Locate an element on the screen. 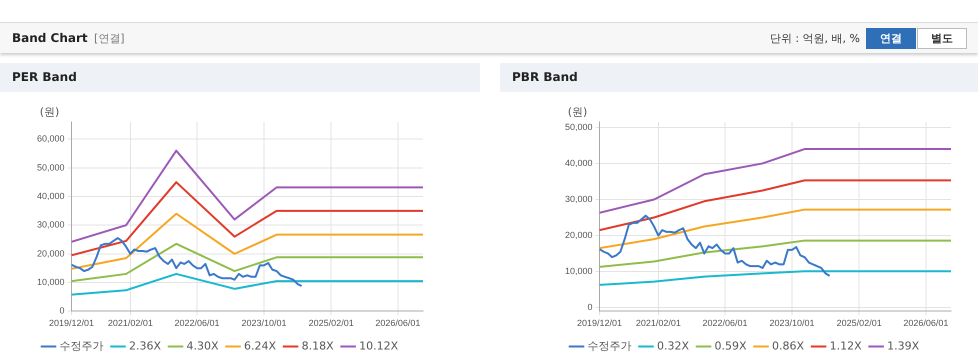 The width and height of the screenshot is (978, 362). text: Band Chart is located at coordinates (50, 38).